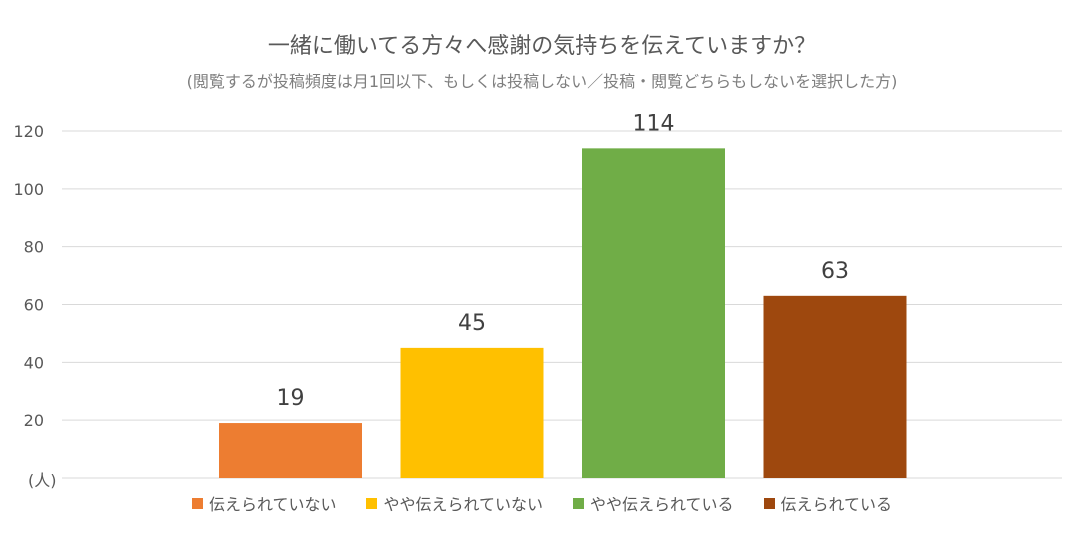 Image resolution: width=1084 pixels, height=536 pixels. What do you see at coordinates (28, 189) in the screenshot?
I see `y-tick-label: 100` at bounding box center [28, 189].